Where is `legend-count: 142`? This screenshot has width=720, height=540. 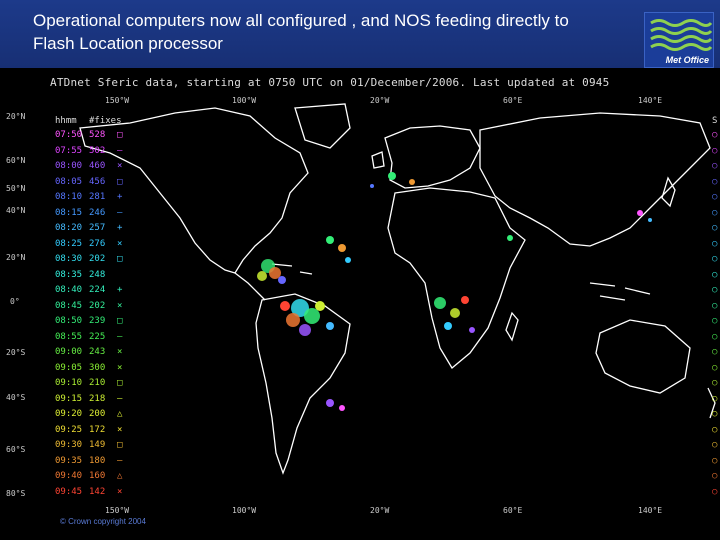
legend-count: 142 is located at coordinates (97, 491).